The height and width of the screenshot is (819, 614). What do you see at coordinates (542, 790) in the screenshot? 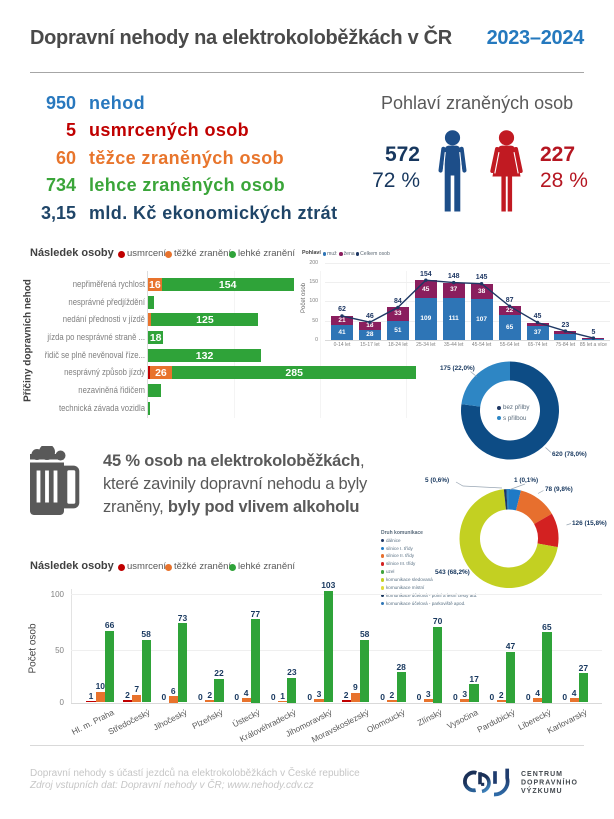
I see `svg-text: VÝZKUMU` at bounding box center [542, 790].